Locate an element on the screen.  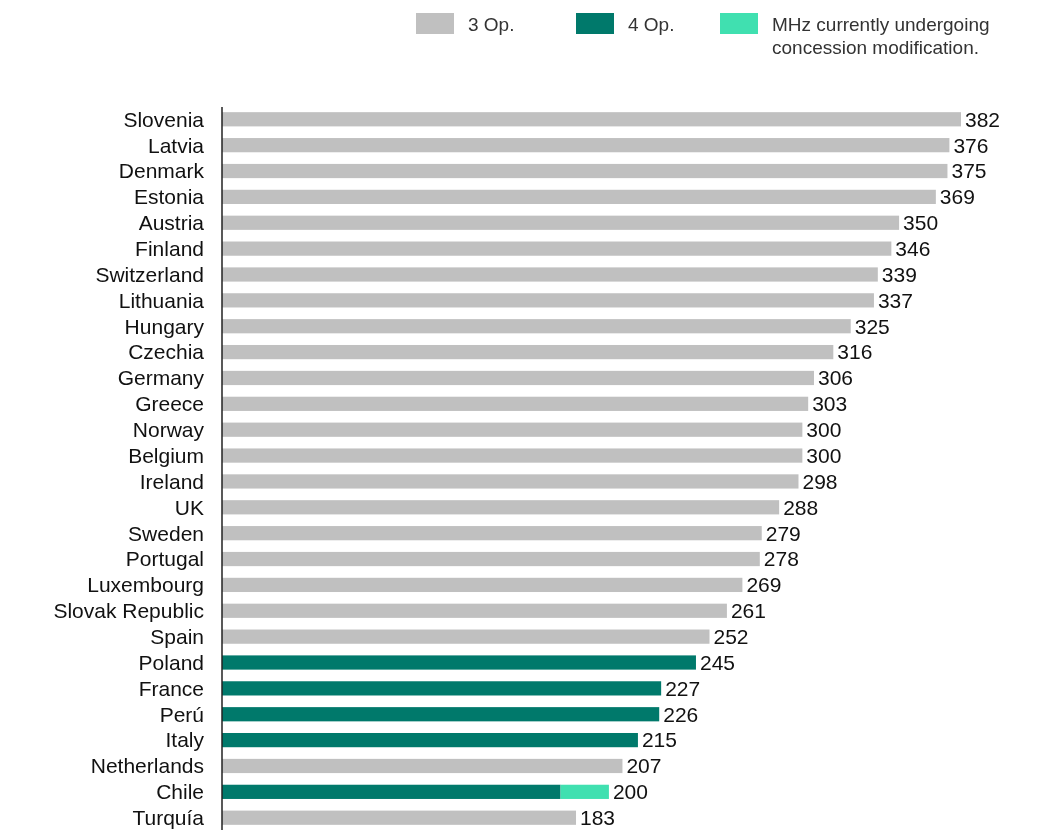
data-label: 288 is located at coordinates (801, 507).